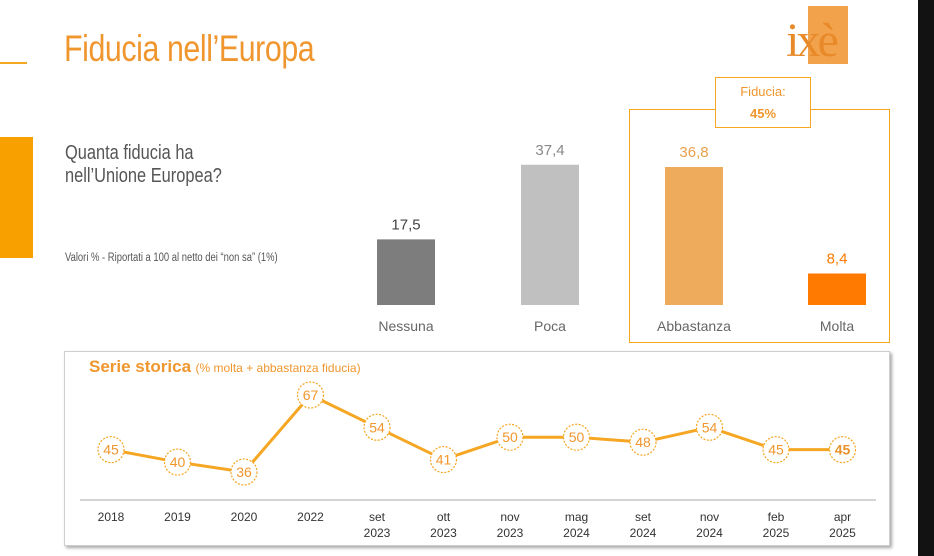 This screenshot has width=934, height=556. Describe the element at coordinates (377, 525) in the screenshot. I see `x-tick-label: set 2023` at that location.